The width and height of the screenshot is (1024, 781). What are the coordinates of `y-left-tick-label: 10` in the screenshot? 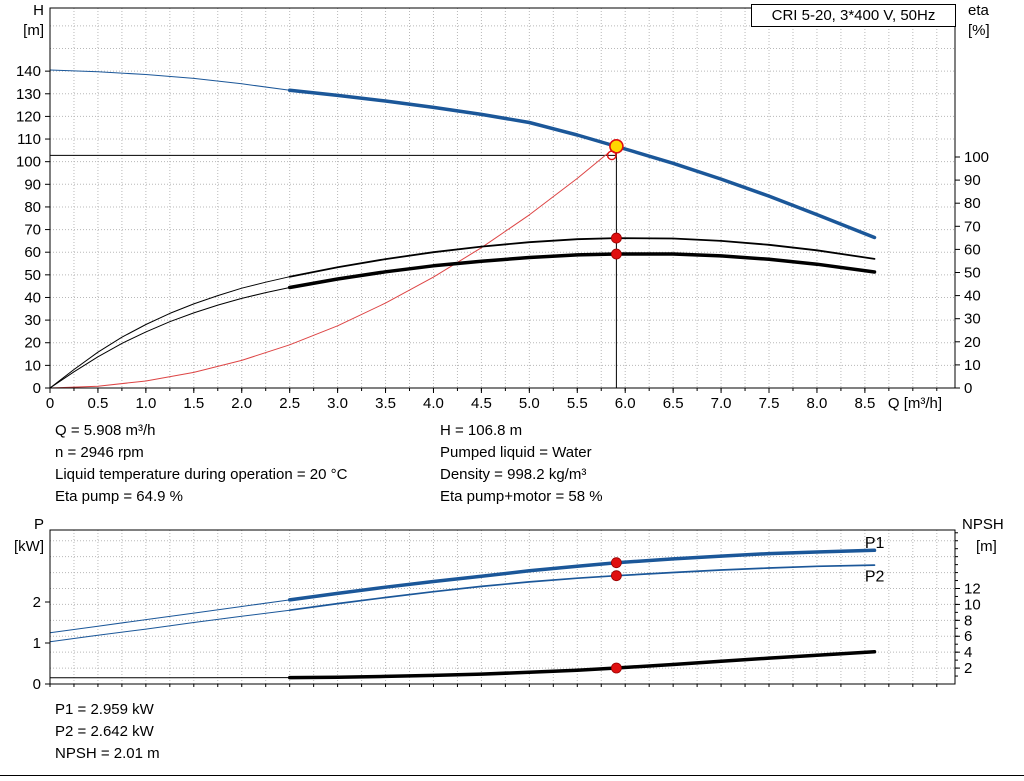 It's located at (32, 365).